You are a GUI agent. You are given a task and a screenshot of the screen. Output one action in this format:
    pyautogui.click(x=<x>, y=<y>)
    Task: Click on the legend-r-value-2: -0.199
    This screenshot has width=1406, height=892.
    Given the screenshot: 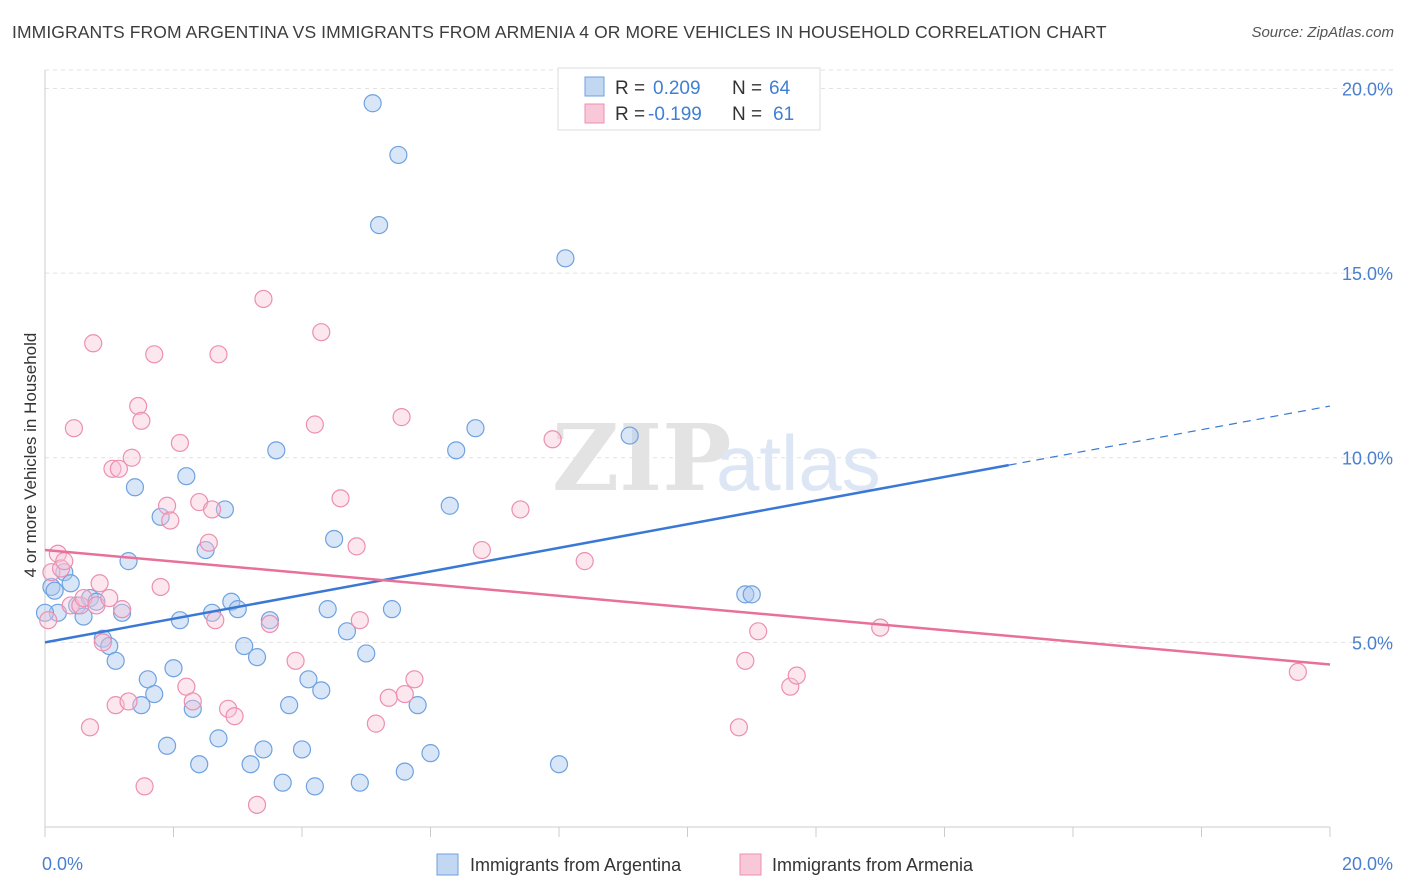 What is the action you would take?
    pyautogui.click(x=675, y=114)
    